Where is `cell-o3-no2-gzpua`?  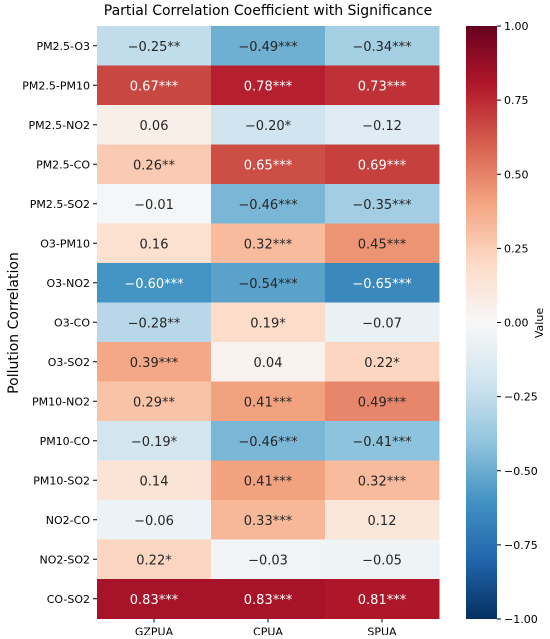
cell-o3-no2-gzpua is located at coordinates (154, 283).